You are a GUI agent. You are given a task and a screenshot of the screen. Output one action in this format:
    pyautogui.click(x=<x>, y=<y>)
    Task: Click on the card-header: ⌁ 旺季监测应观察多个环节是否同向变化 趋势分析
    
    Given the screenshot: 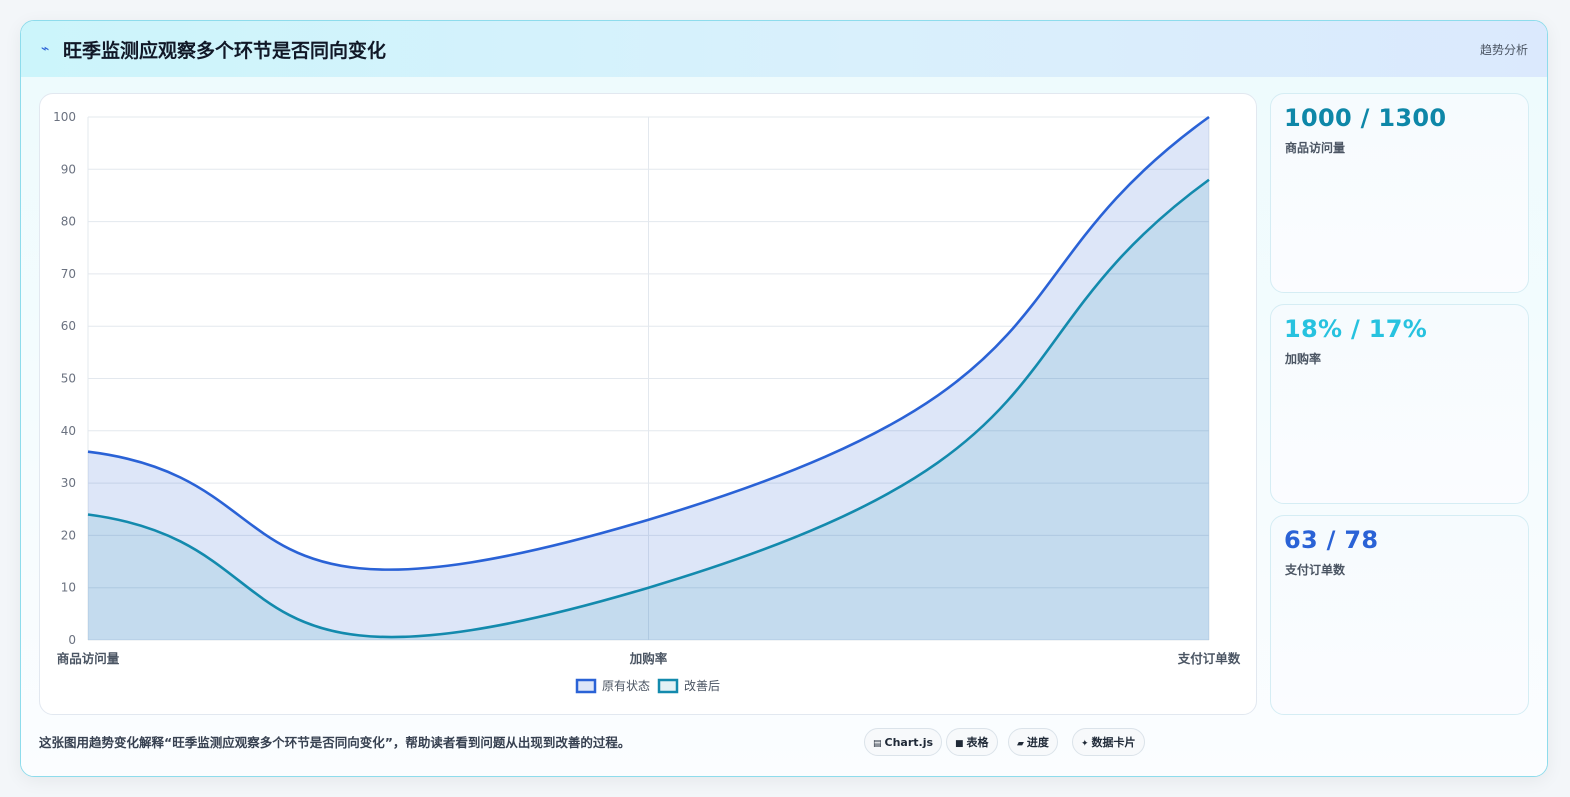 What is the action you would take?
    pyautogui.click(x=784, y=49)
    